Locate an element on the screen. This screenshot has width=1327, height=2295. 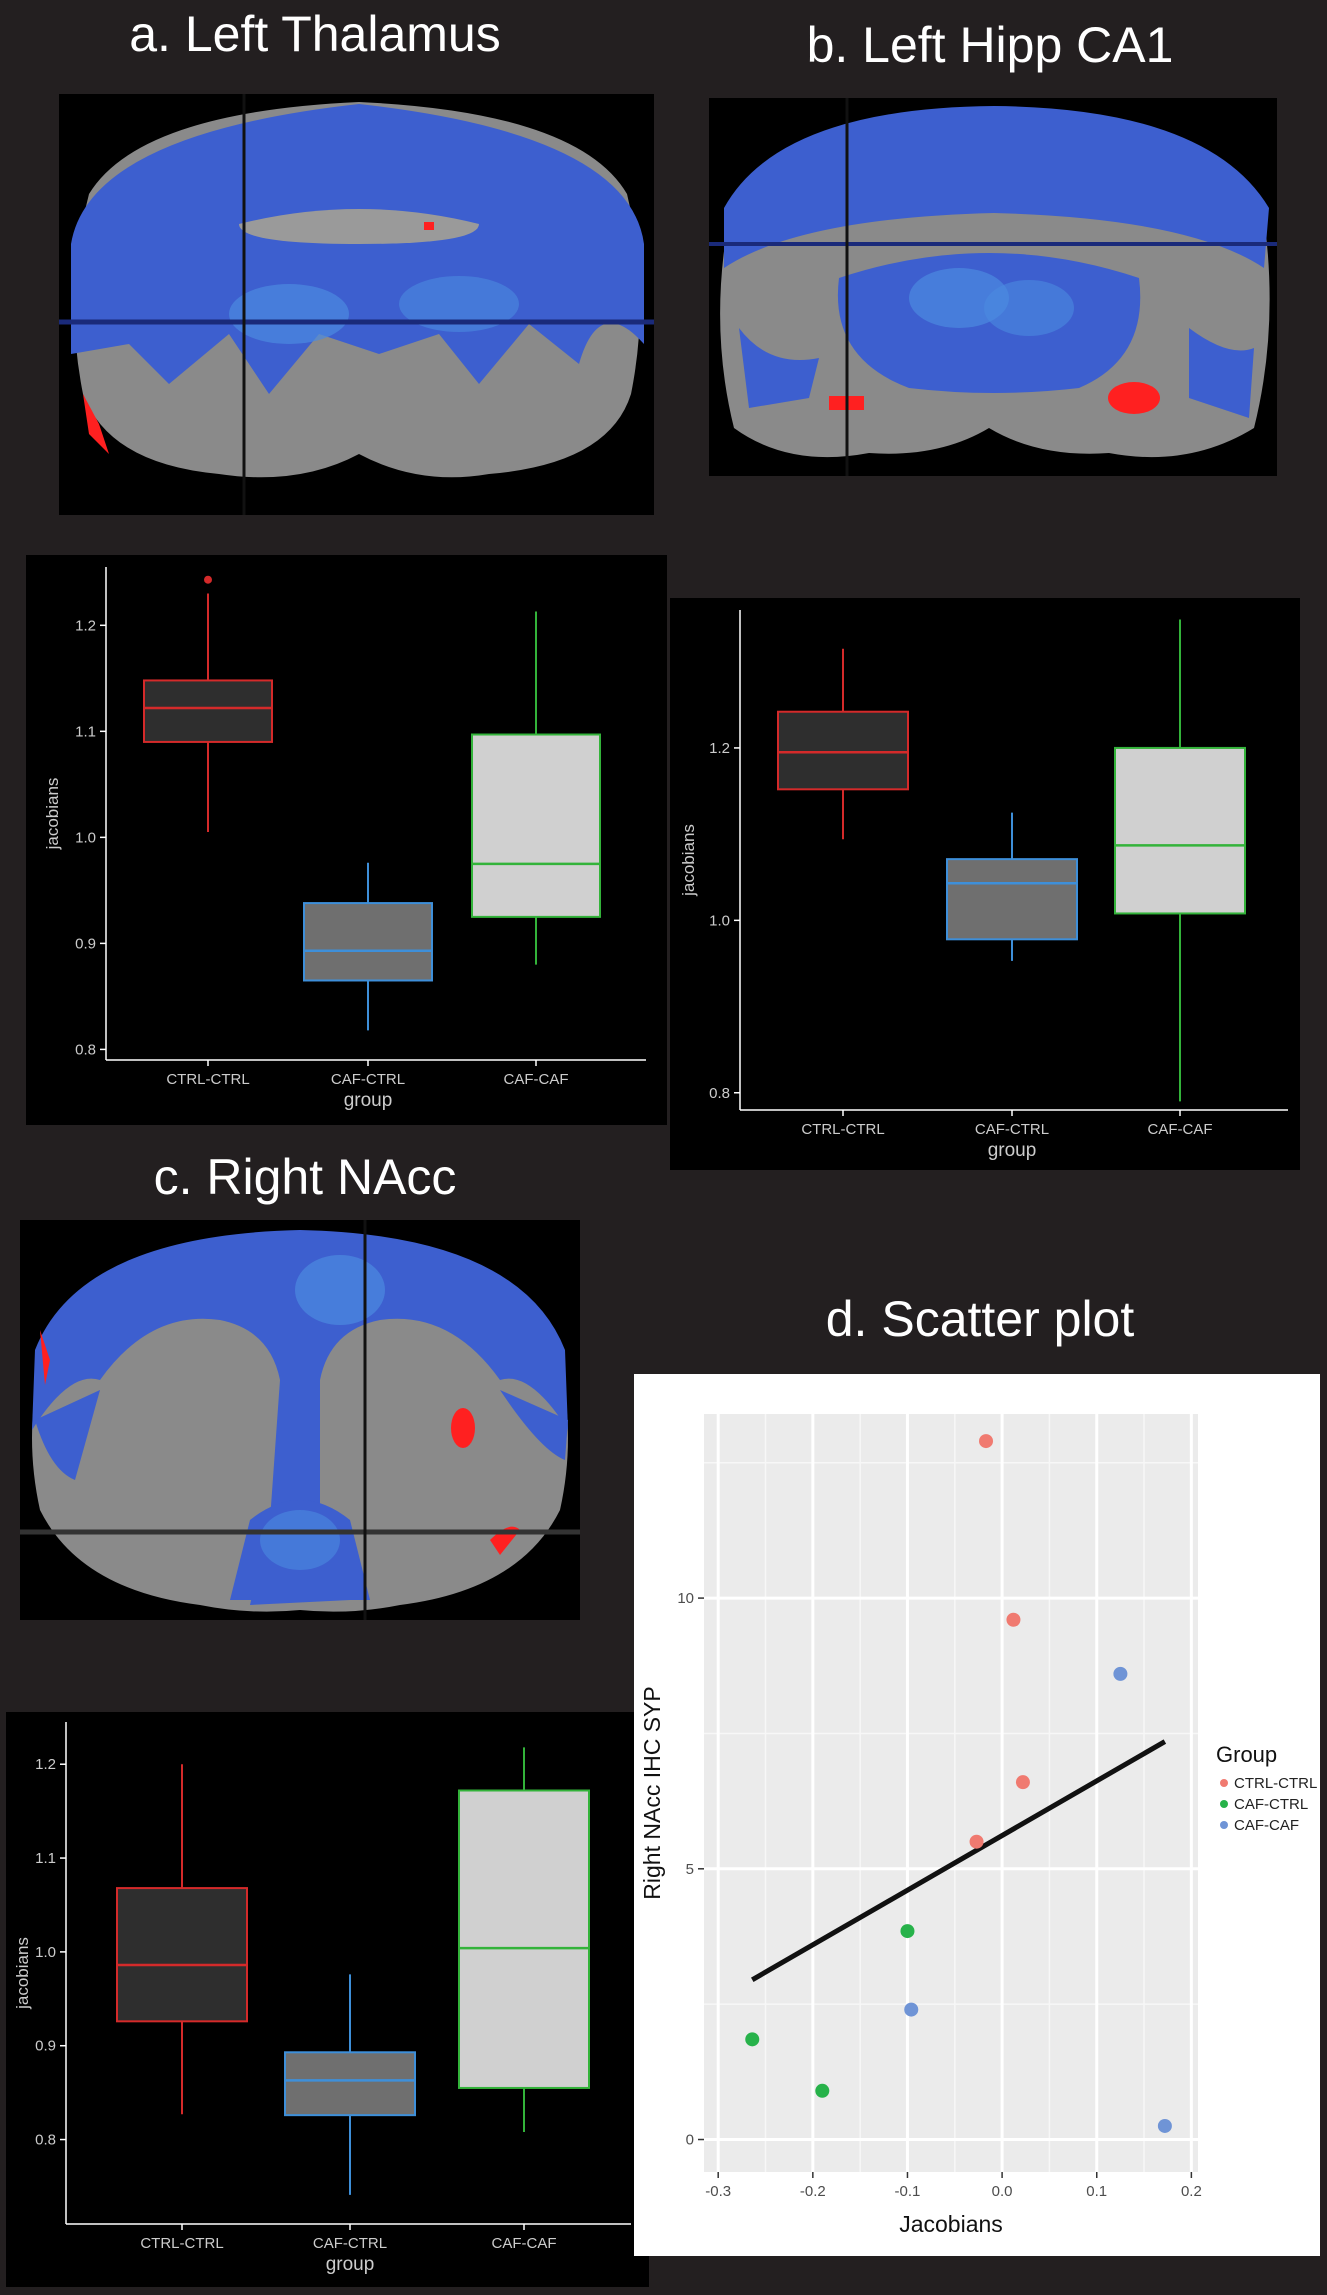
x-tick-label: -0.2 is located at coordinates (813, 2191).